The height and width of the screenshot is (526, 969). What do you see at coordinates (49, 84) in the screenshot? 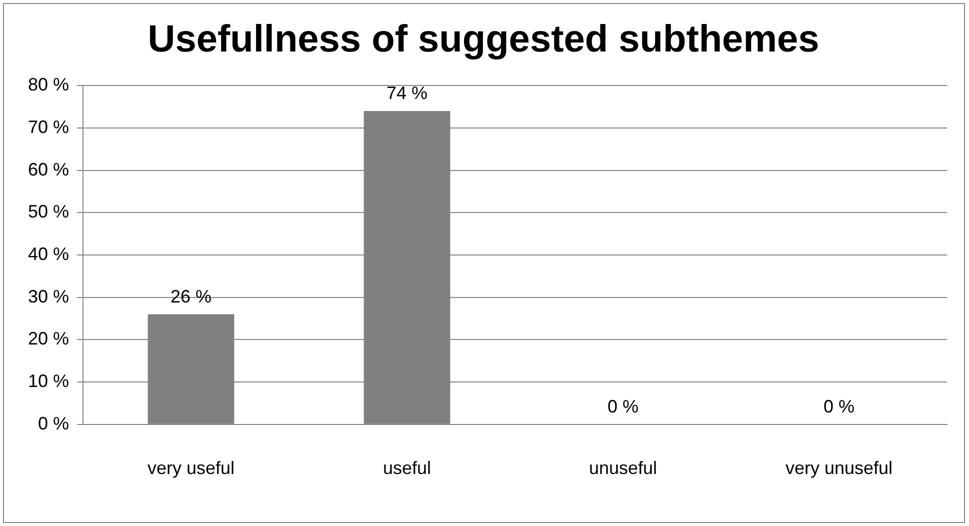
I see `y-tick-label: 80 %` at bounding box center [49, 84].